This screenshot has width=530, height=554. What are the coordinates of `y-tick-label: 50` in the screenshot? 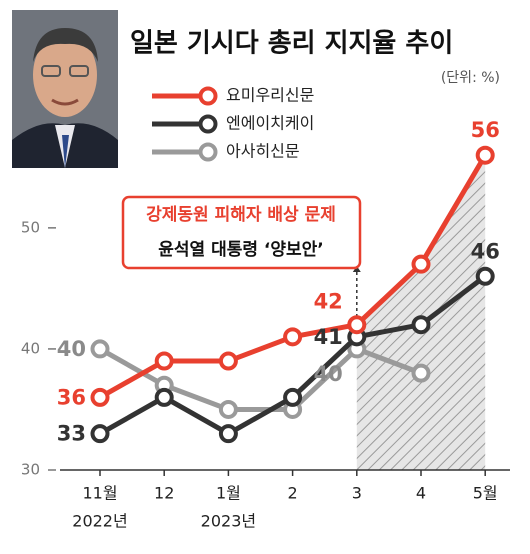 It's located at (30, 227).